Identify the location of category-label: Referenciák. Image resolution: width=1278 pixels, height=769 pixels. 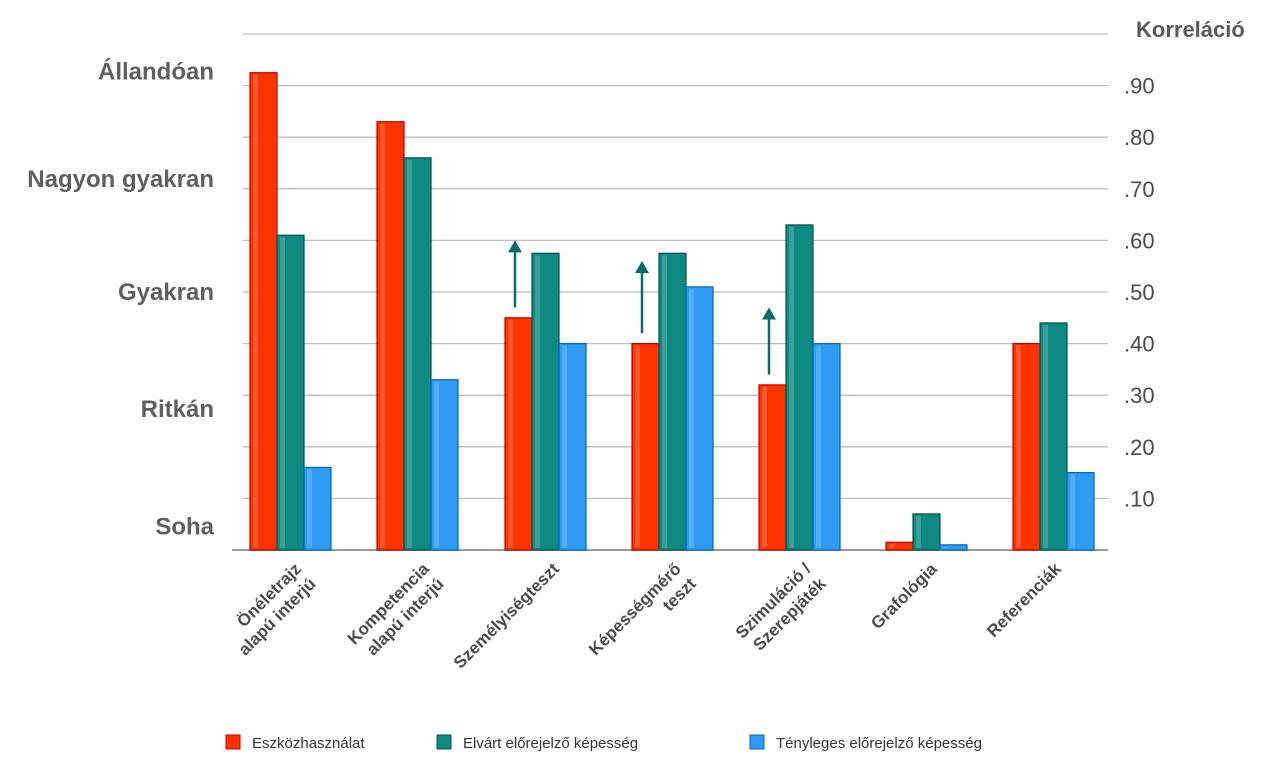
(1024, 600).